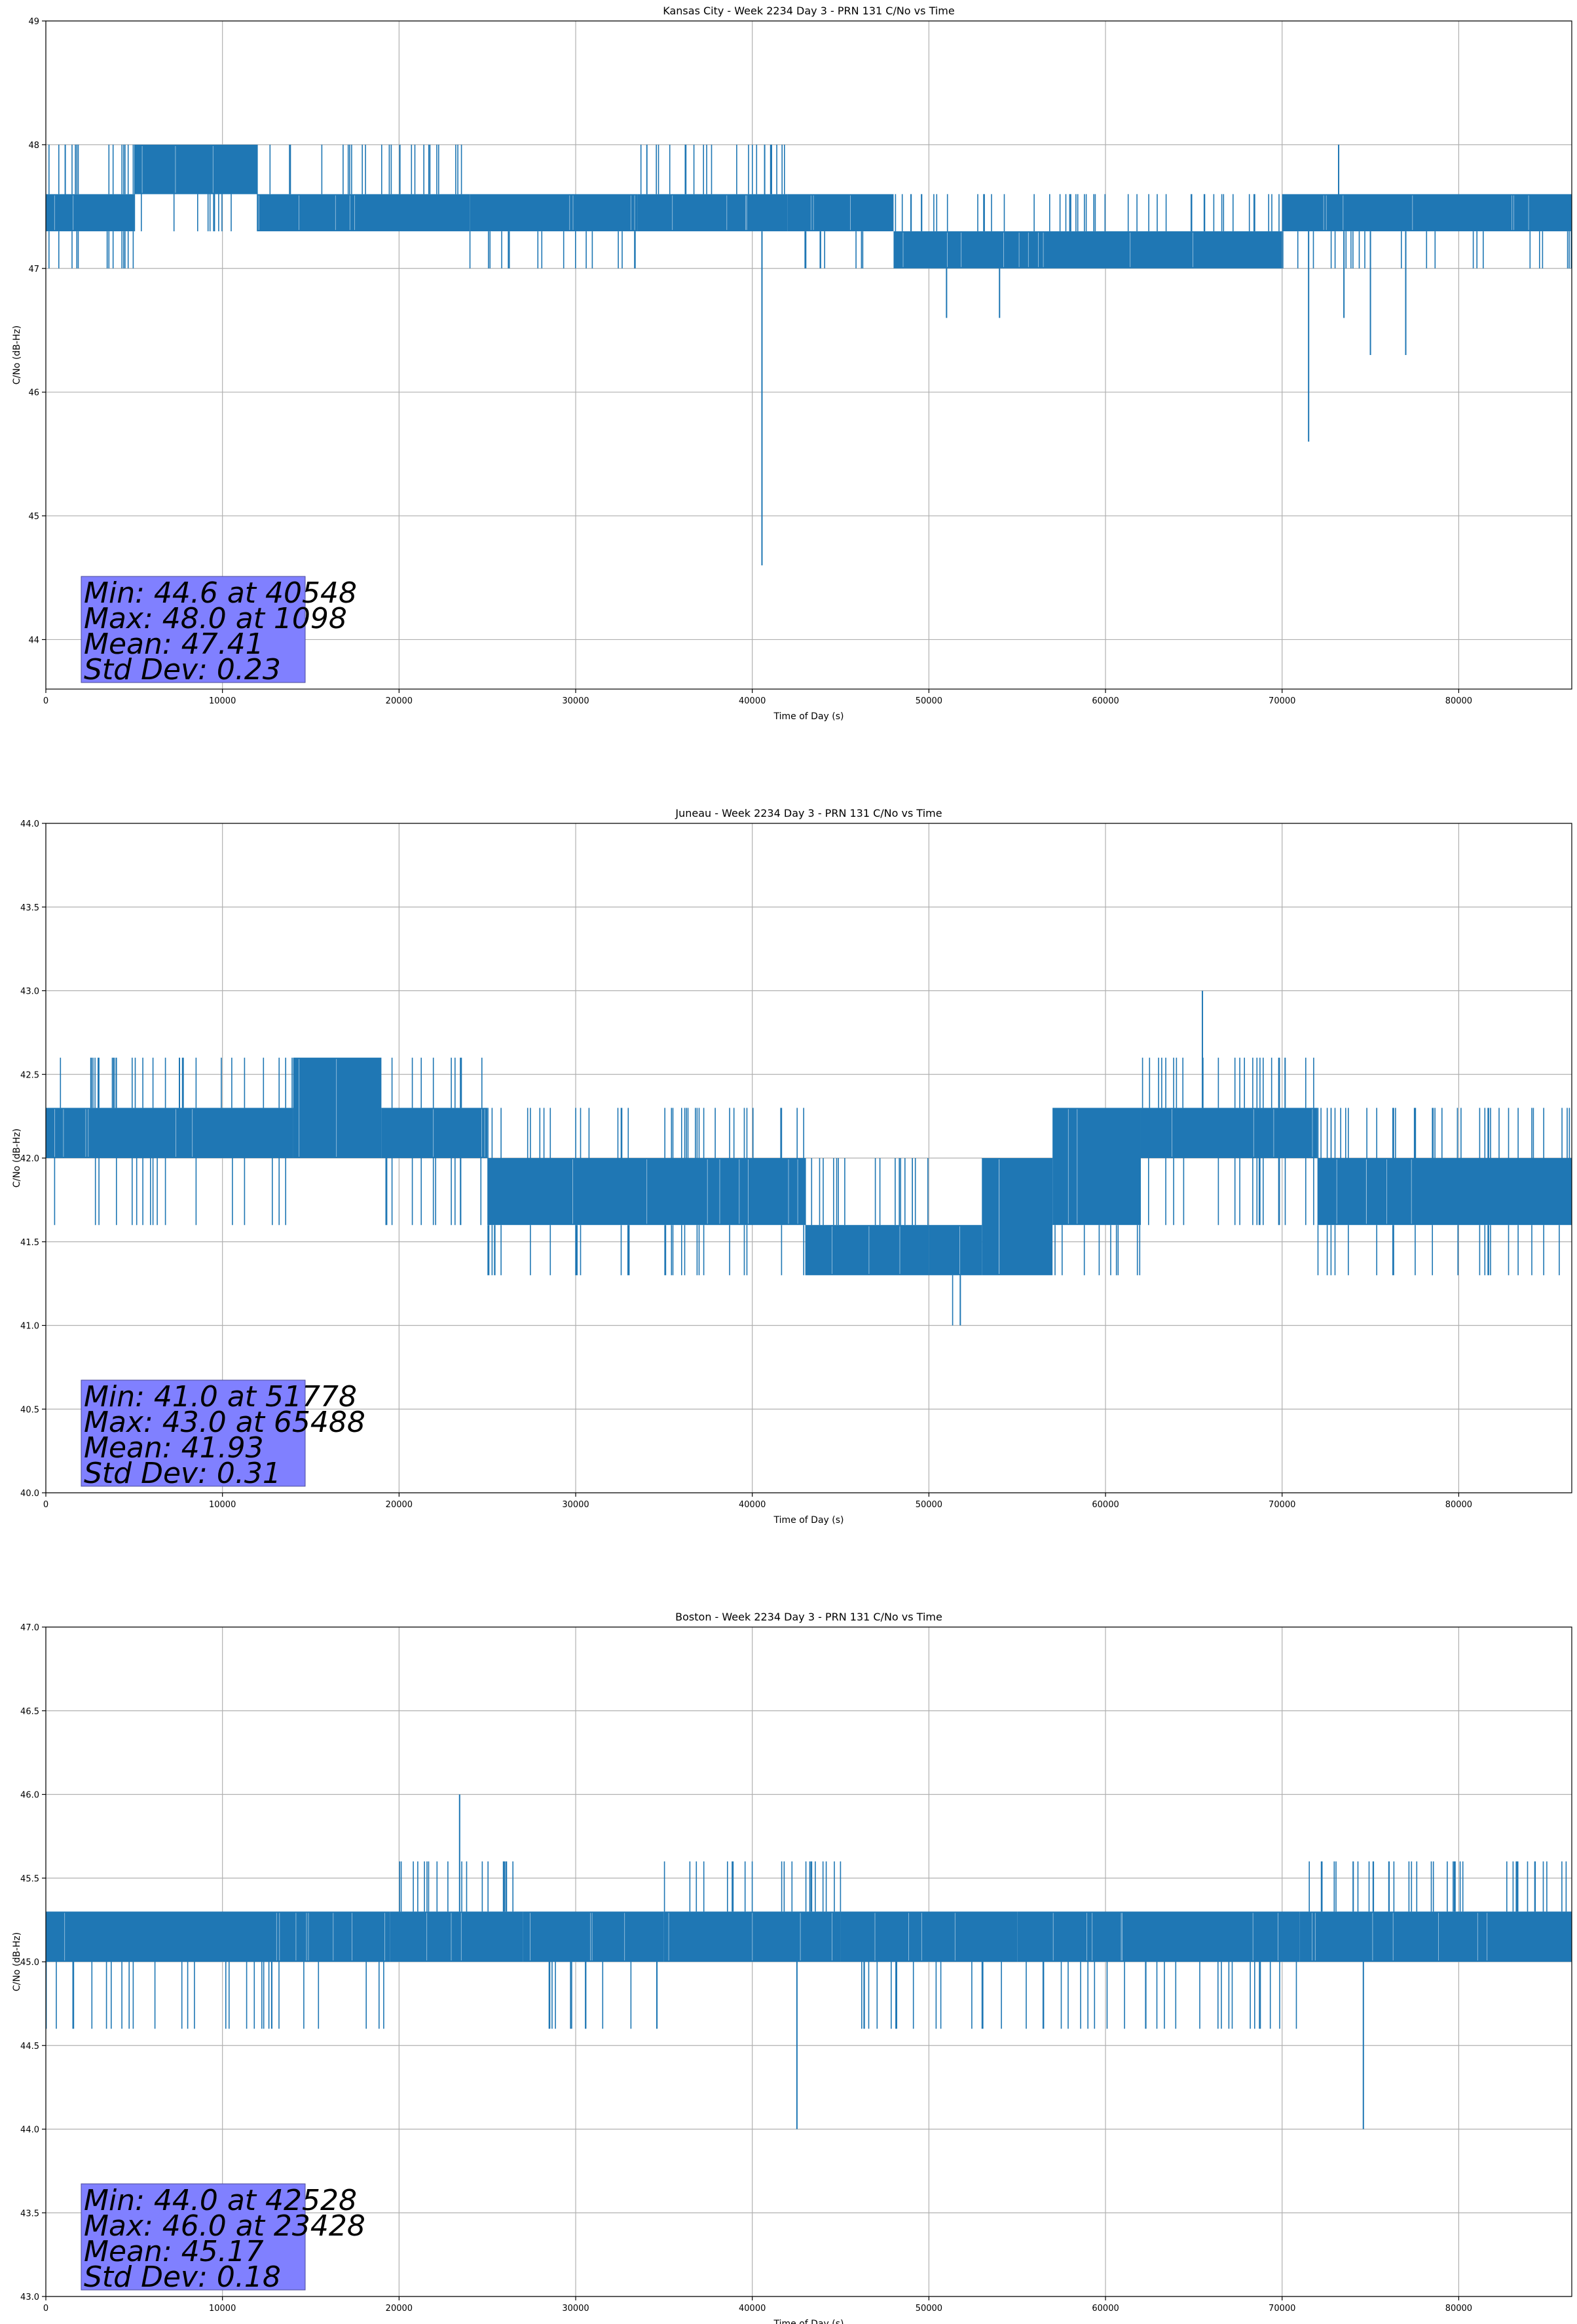 The width and height of the screenshot is (1577, 2324). What do you see at coordinates (29, 1879) in the screenshot?
I see `y-tick-label: 45.5` at bounding box center [29, 1879].